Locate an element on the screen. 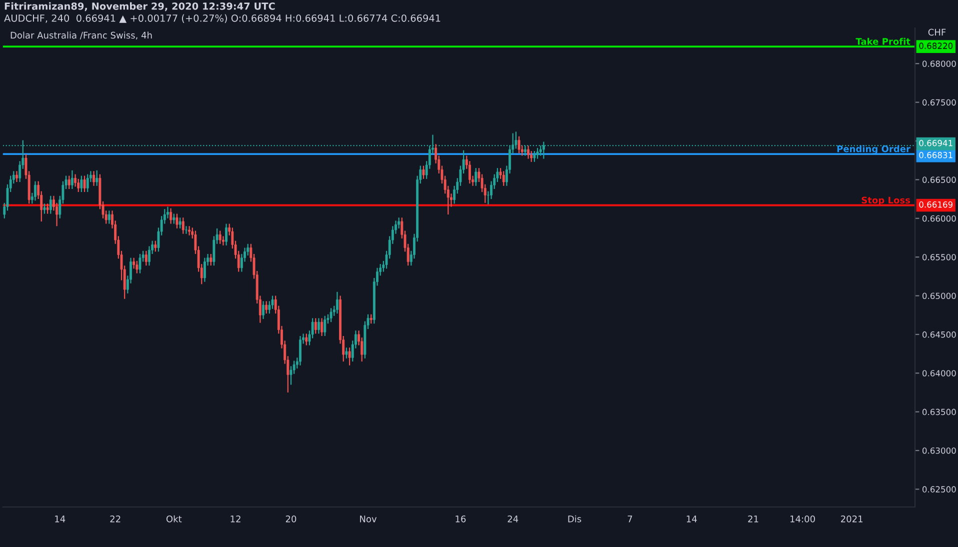 This screenshot has width=958, height=547. annotation: 0.66831 is located at coordinates (935, 155).